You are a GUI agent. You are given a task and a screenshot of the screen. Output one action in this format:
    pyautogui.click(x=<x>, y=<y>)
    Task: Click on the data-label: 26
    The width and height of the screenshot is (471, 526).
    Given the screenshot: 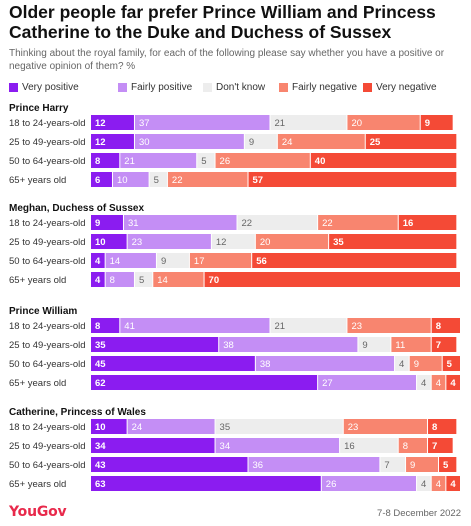 What is the action you would take?
    pyautogui.click(x=225, y=161)
    